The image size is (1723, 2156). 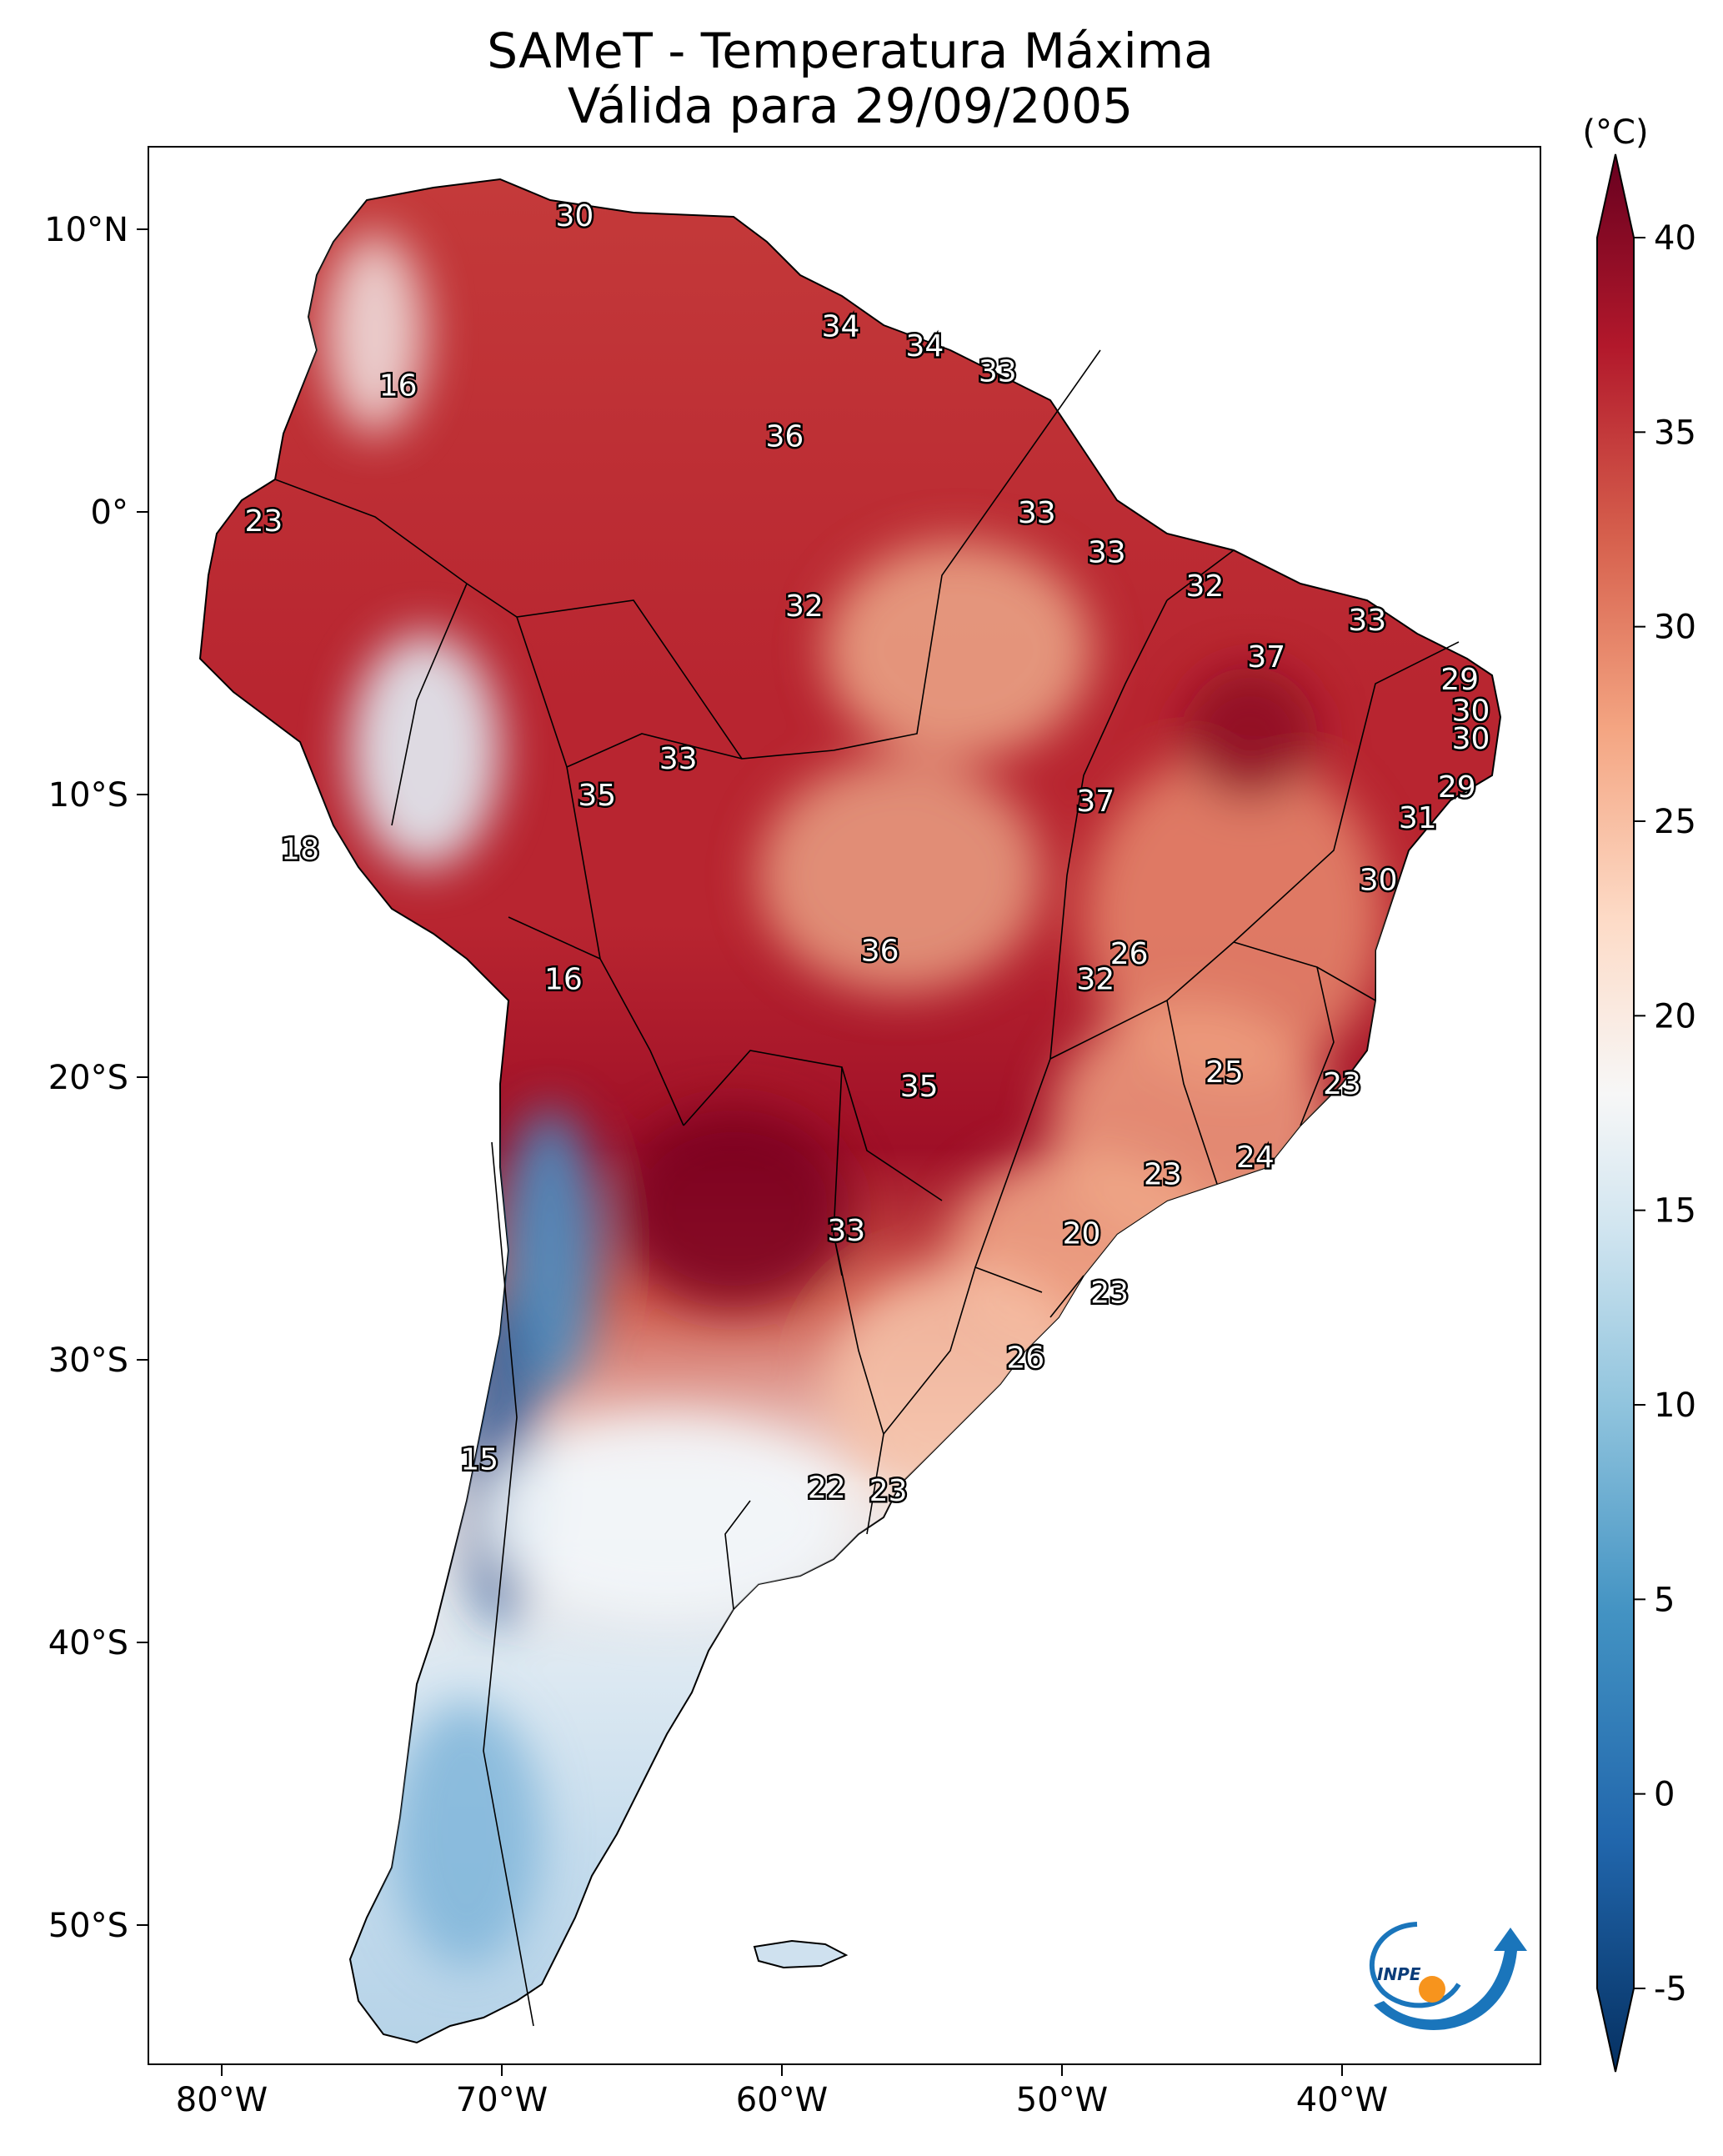 I want to click on logo-arrow-icon, so click(x=1450, y=1979).